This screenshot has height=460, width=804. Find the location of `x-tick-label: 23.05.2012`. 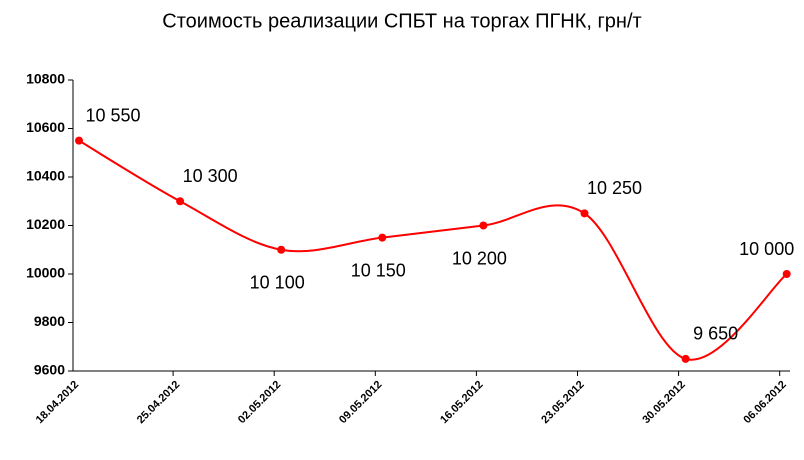

x-tick-label: 23.05.2012 is located at coordinates (562, 402).